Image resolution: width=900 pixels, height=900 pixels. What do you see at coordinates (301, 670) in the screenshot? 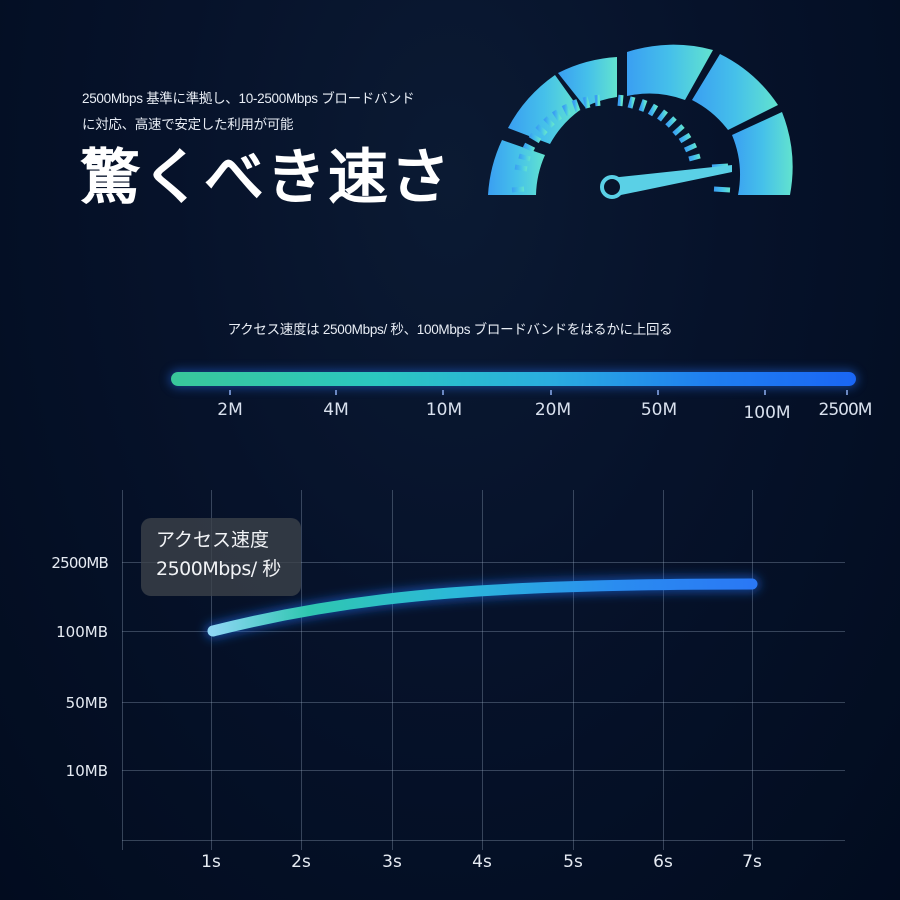
I see `gridline-2s` at bounding box center [301, 670].